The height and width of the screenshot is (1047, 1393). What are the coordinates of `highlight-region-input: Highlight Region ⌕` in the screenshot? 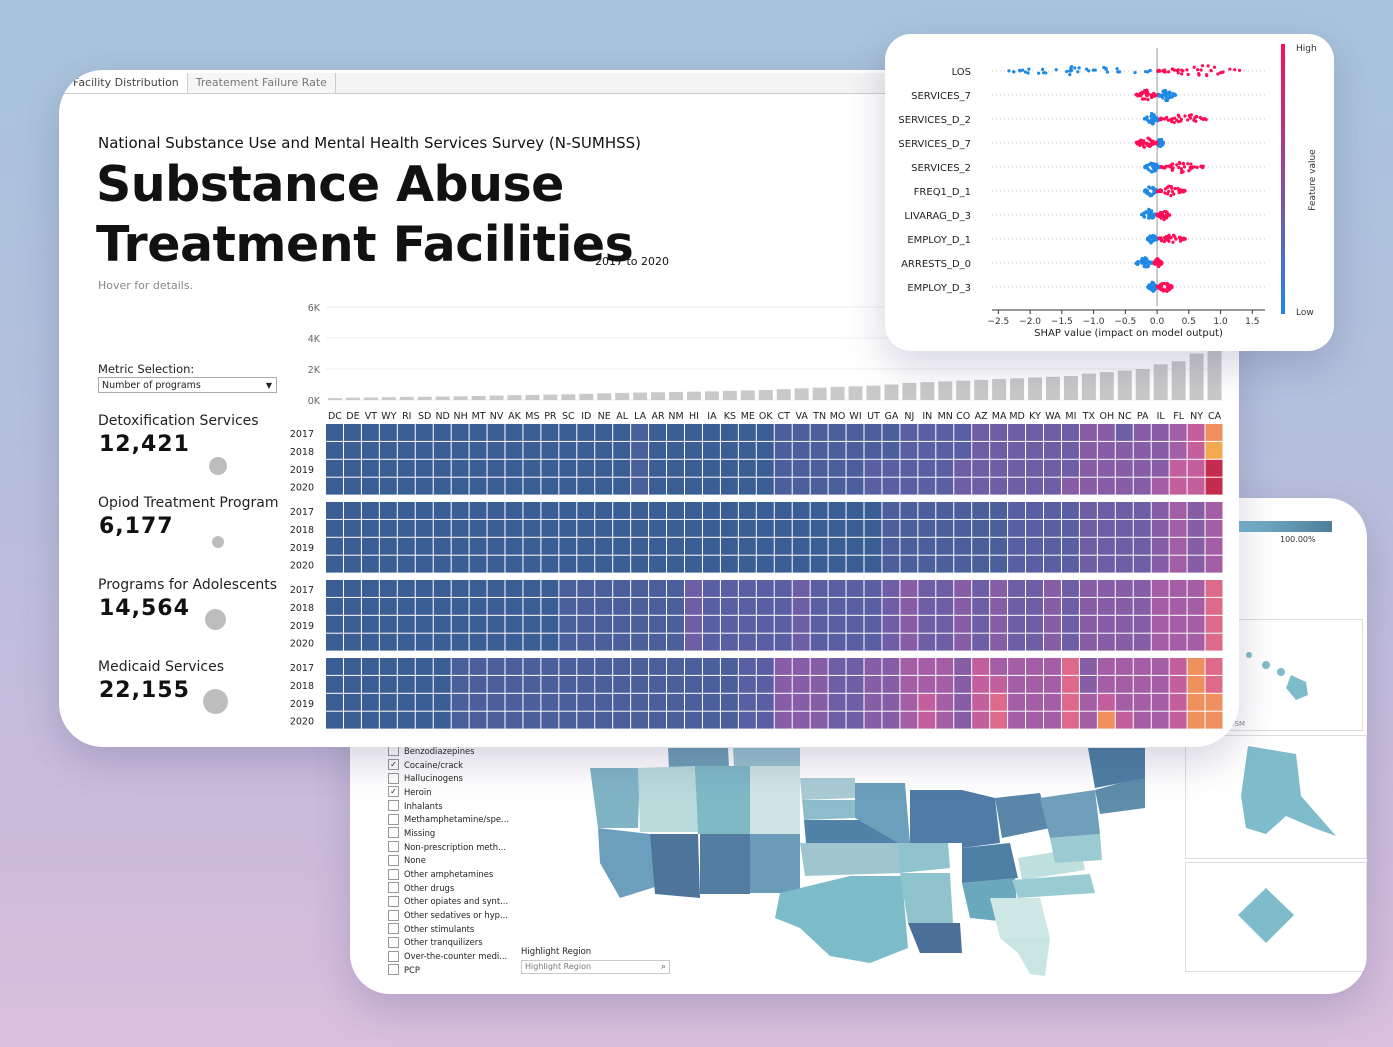 It's located at (595, 967).